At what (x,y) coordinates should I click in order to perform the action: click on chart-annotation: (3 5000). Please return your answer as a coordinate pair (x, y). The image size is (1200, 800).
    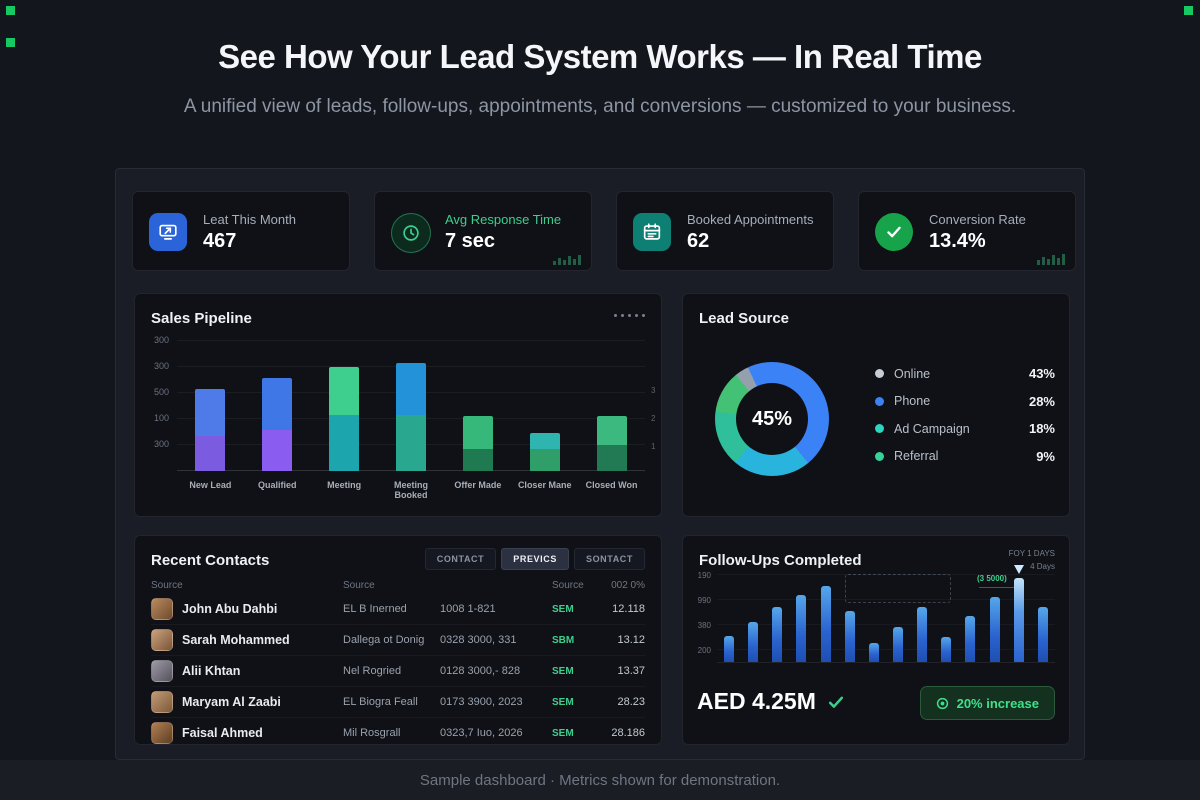
    Looking at the image, I should click on (992, 578).